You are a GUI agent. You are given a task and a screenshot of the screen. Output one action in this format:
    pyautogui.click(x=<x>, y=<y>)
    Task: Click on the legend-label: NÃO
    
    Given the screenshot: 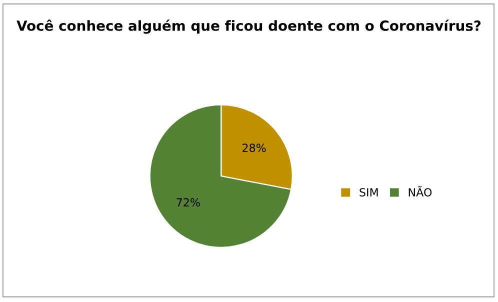 What is the action you would take?
    pyautogui.click(x=420, y=191)
    